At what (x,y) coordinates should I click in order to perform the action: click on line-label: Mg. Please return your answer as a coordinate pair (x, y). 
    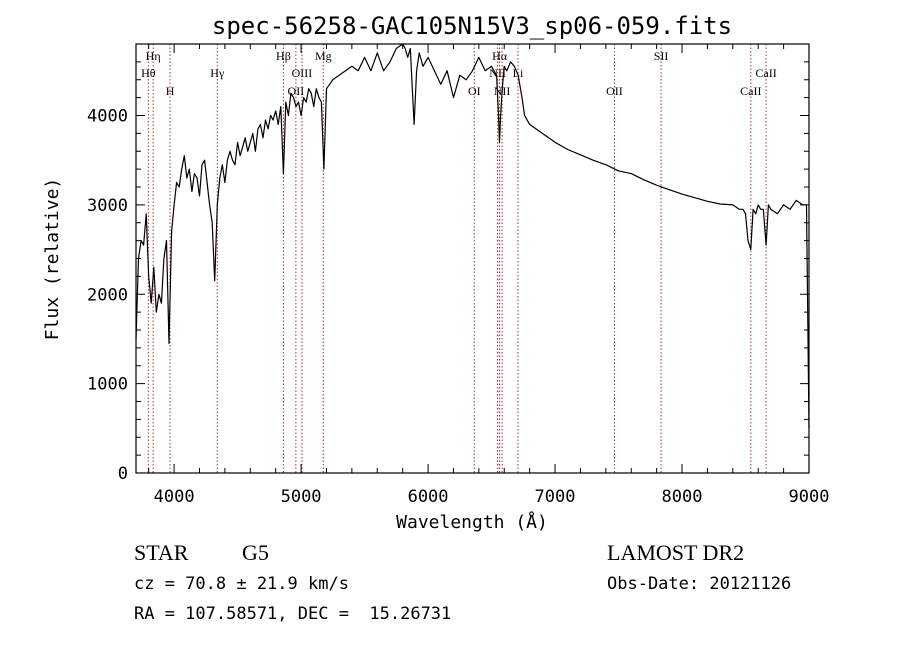
    Looking at the image, I should click on (323, 56).